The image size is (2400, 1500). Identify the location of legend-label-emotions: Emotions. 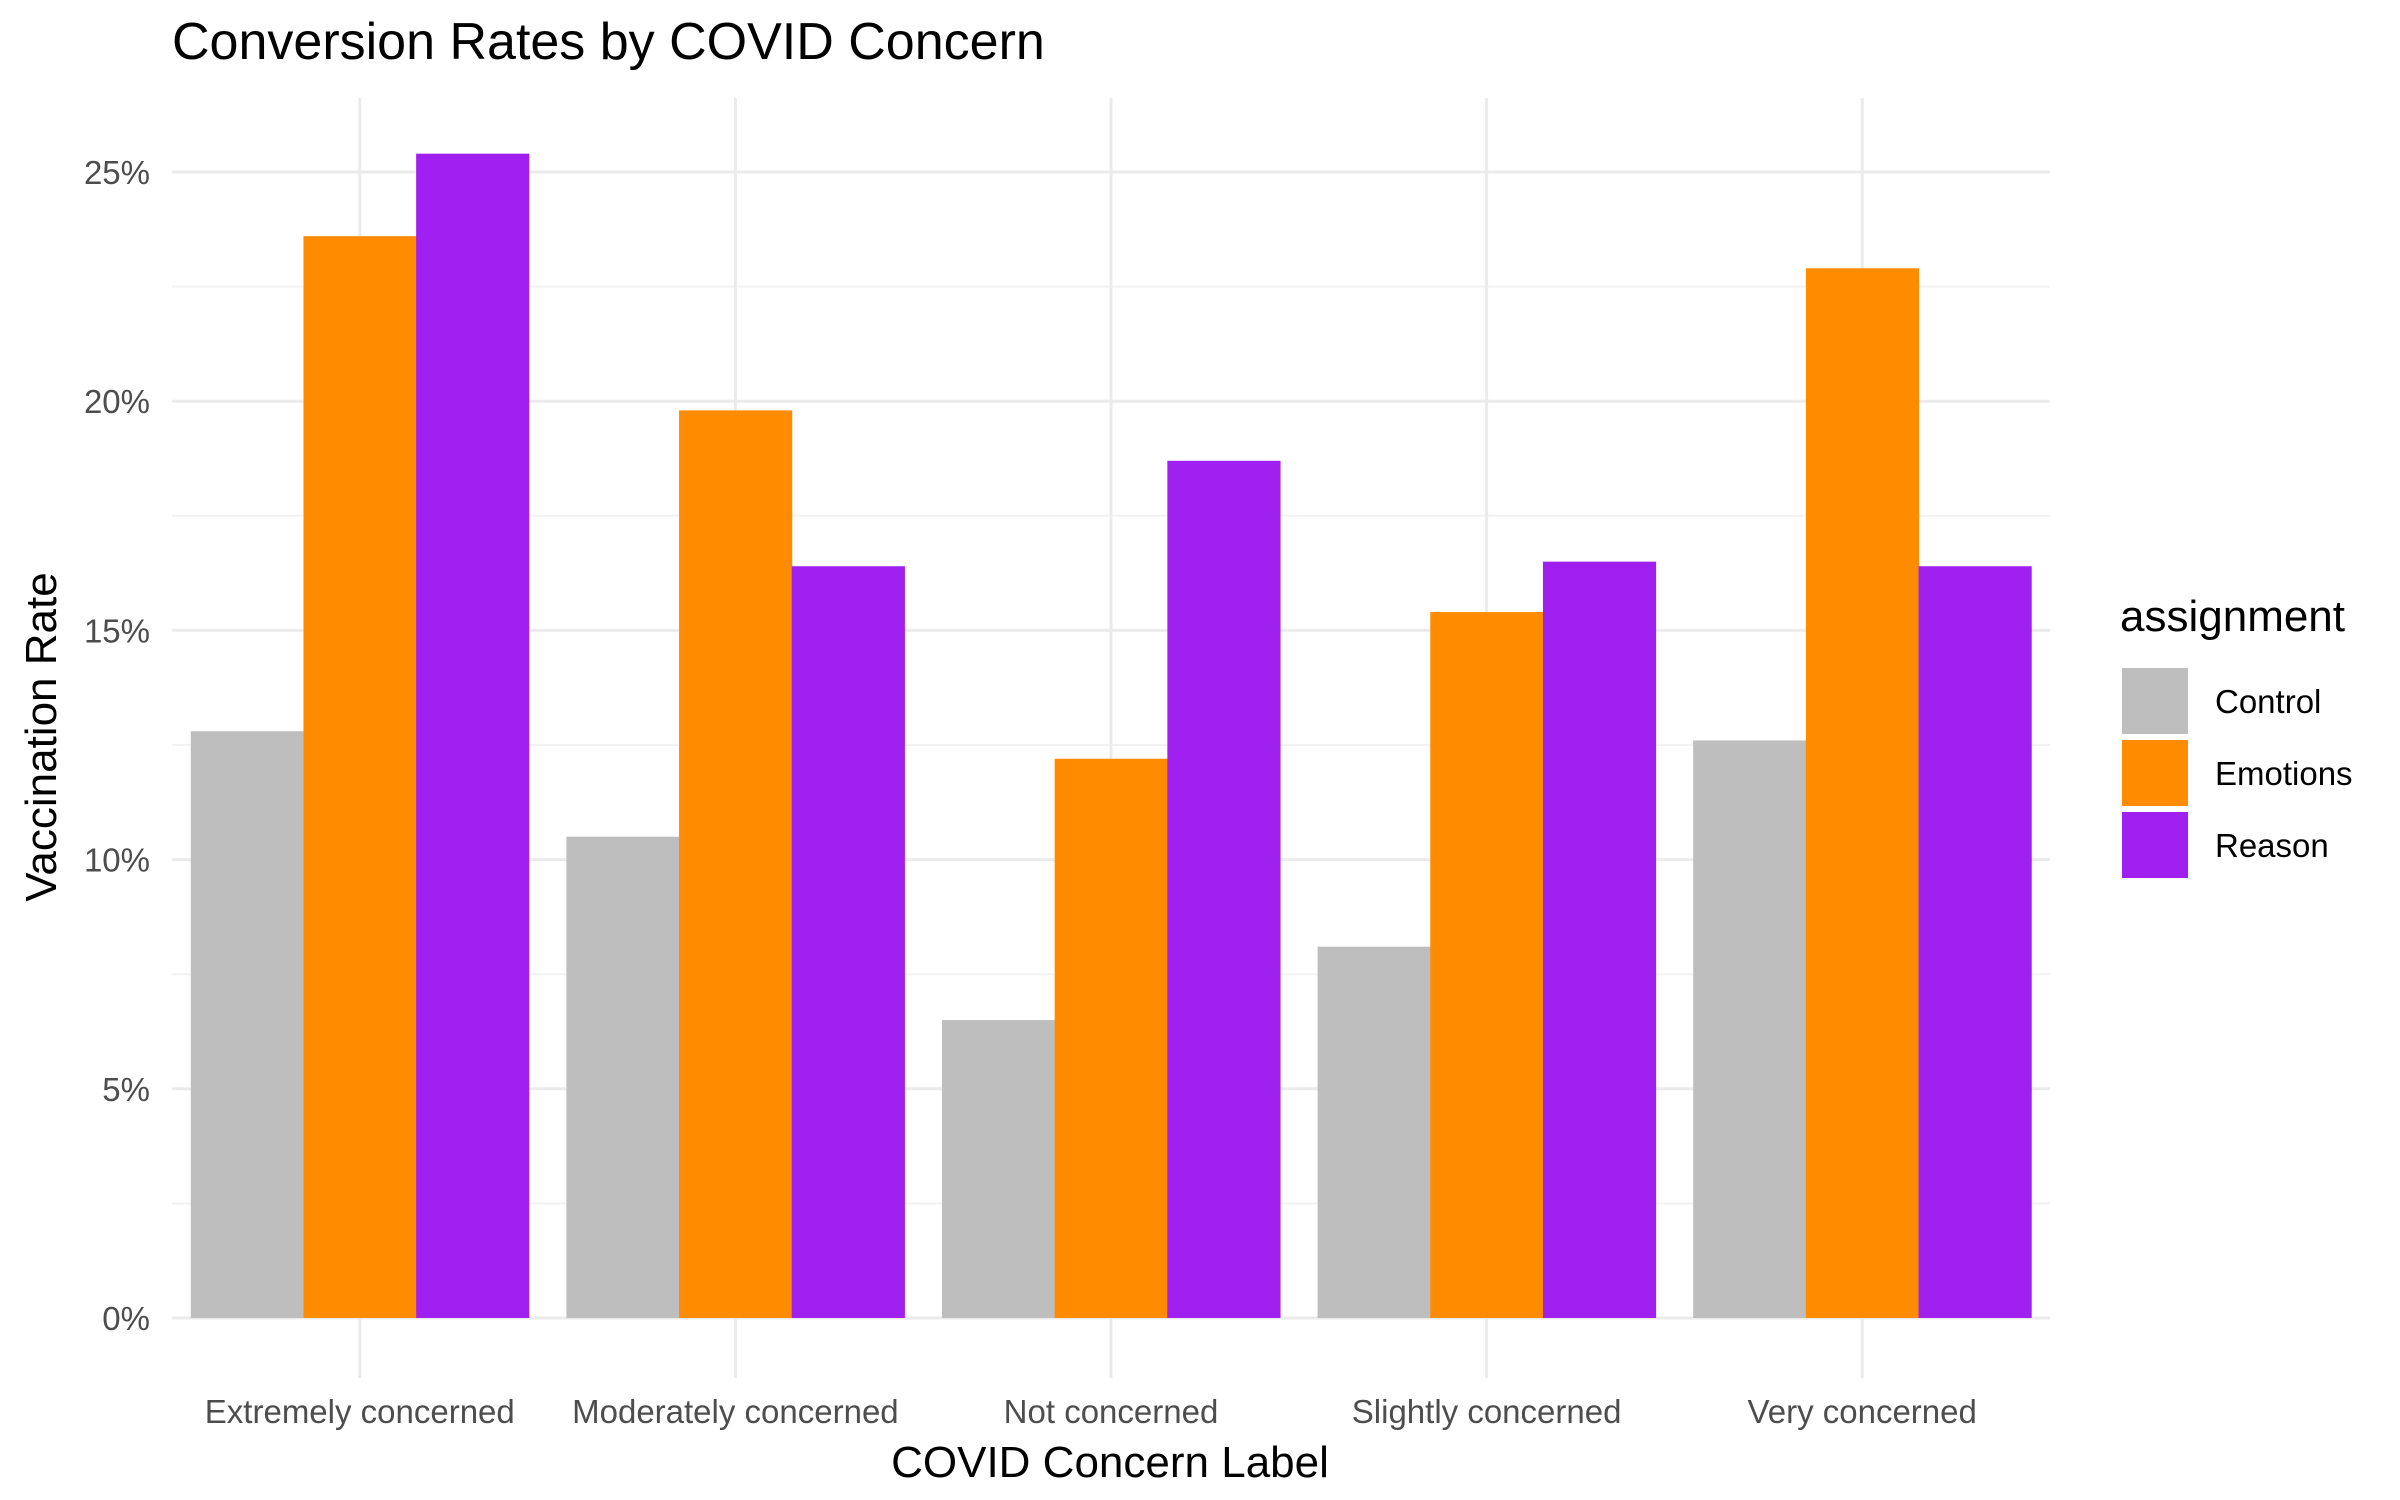
(2284, 773).